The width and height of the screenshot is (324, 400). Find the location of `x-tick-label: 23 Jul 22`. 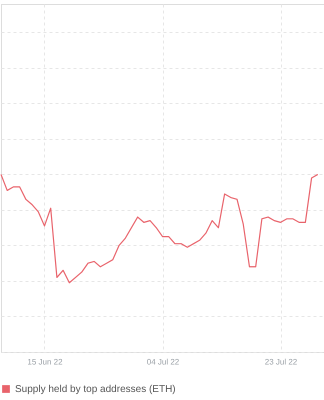

x-tick-label: 23 Jul 22 is located at coordinates (281, 362).